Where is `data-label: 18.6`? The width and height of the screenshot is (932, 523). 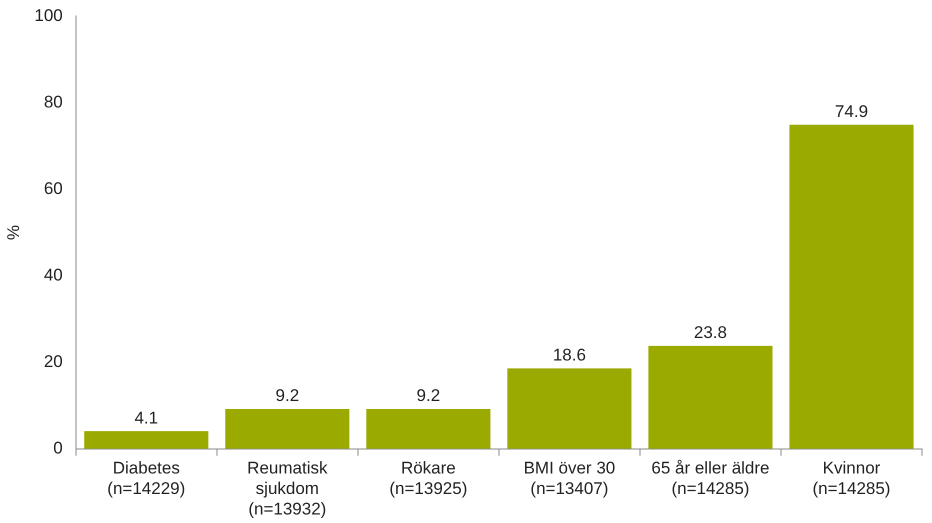 data-label: 18.6 is located at coordinates (569, 355).